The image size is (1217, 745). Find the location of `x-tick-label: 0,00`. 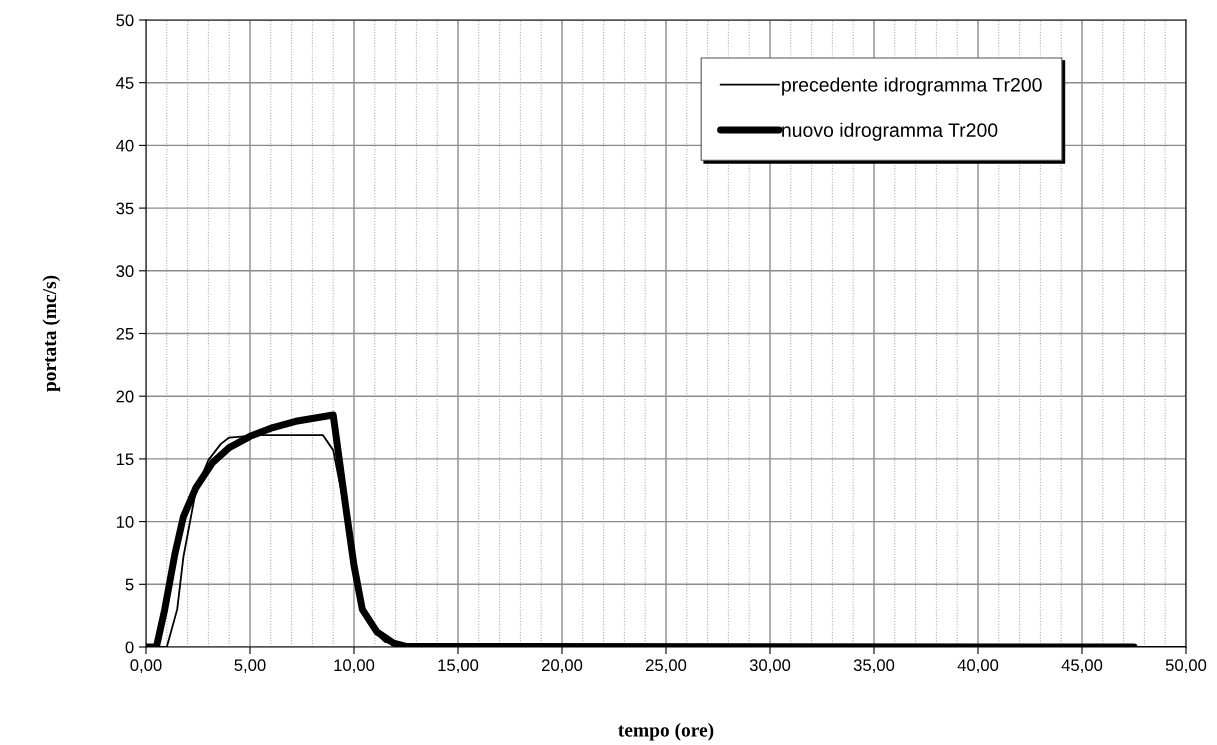

x-tick-label: 0,00 is located at coordinates (146, 666).